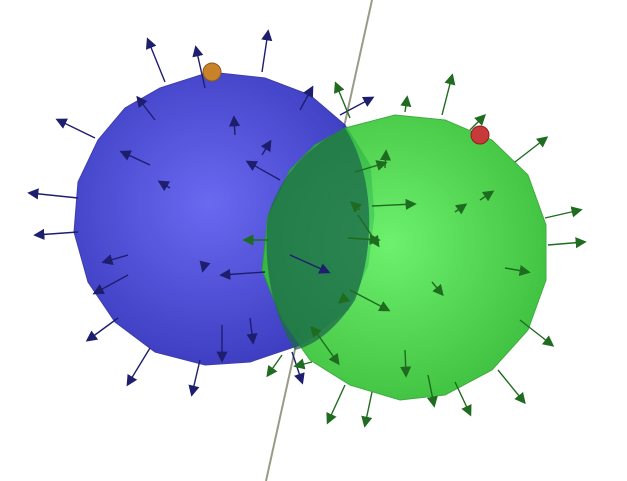 This screenshot has height=481, width=627. I want to click on orange-marker, so click(212, 72).